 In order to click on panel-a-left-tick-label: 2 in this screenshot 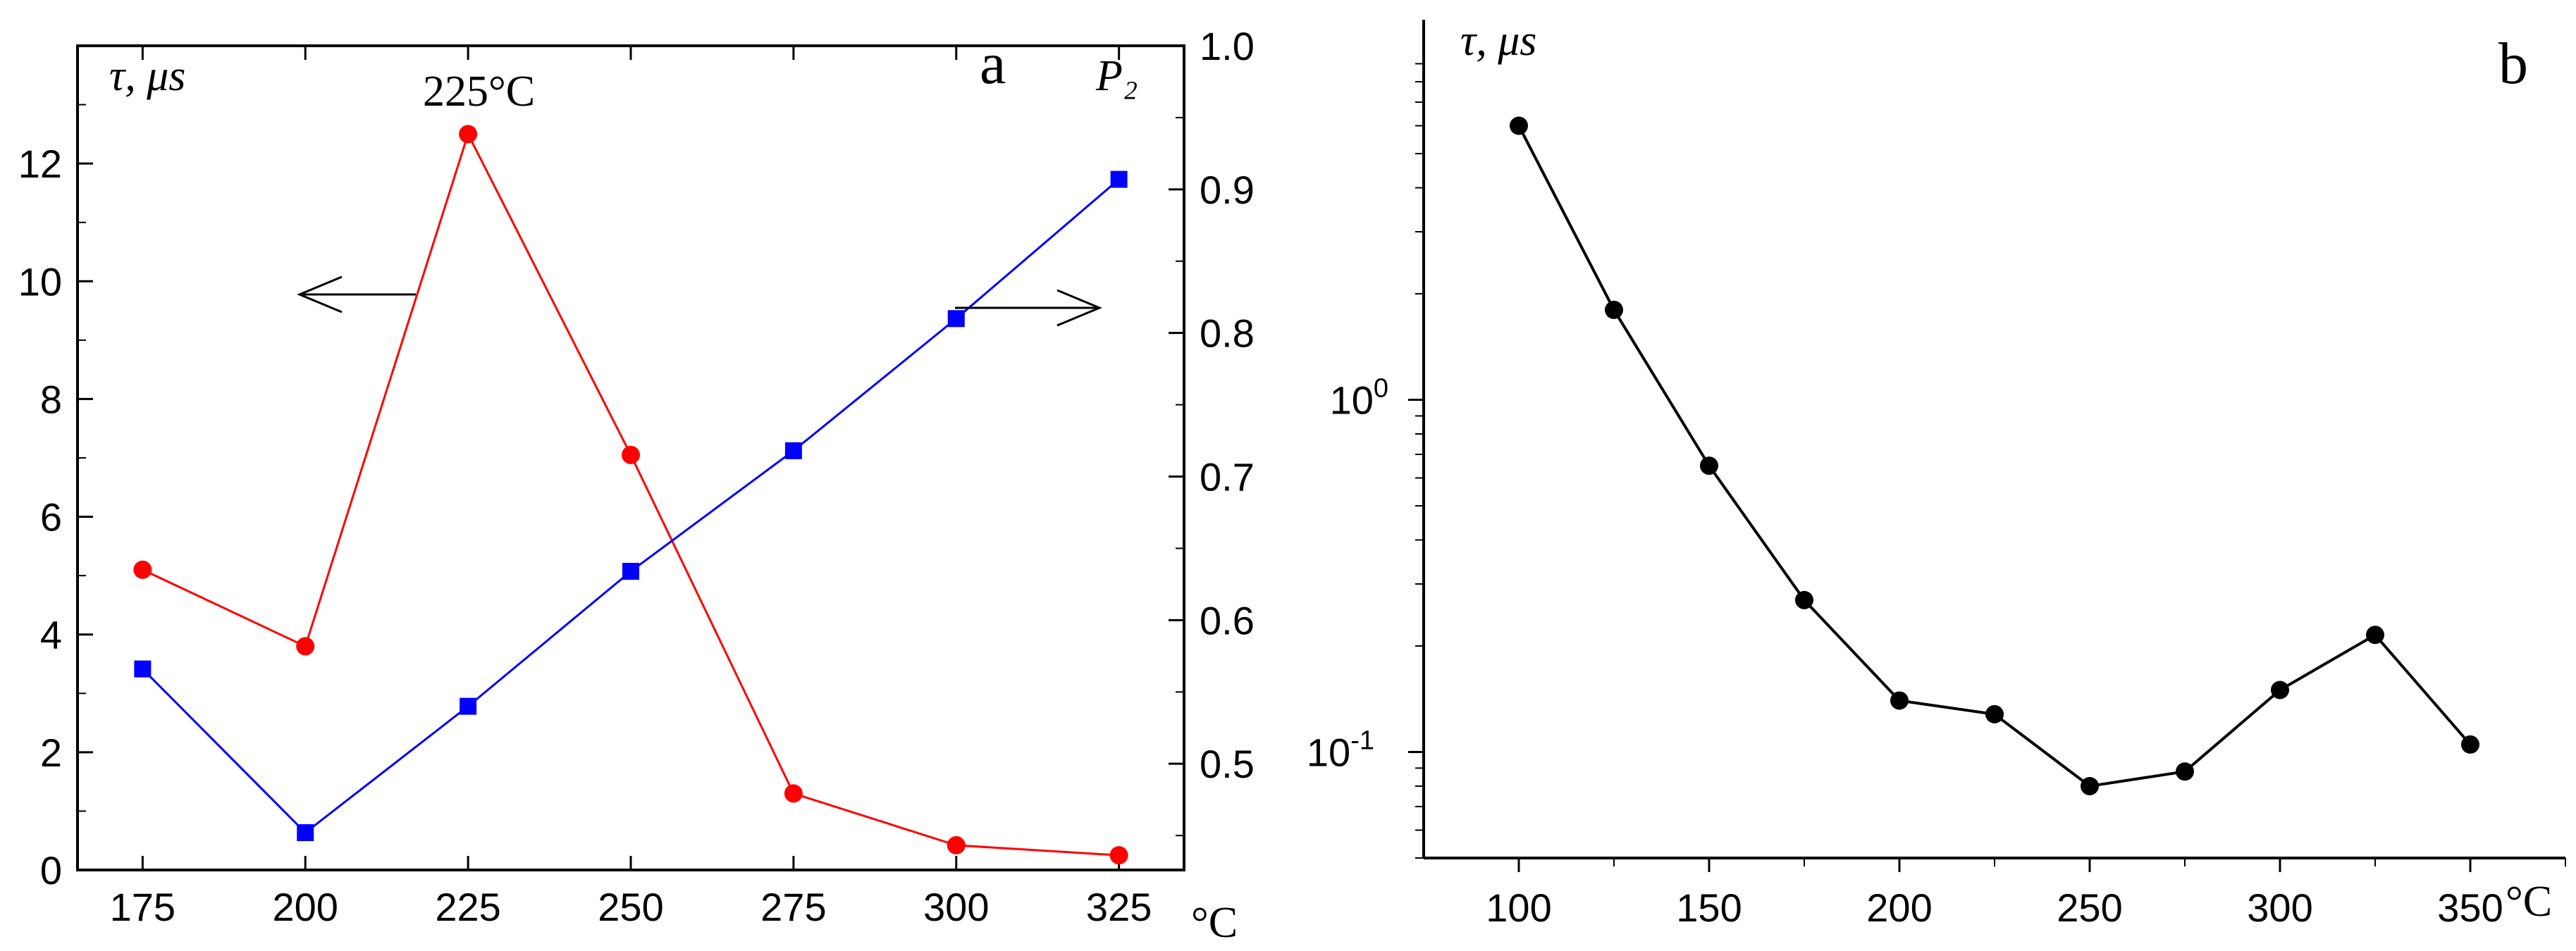, I will do `click(51, 753)`.